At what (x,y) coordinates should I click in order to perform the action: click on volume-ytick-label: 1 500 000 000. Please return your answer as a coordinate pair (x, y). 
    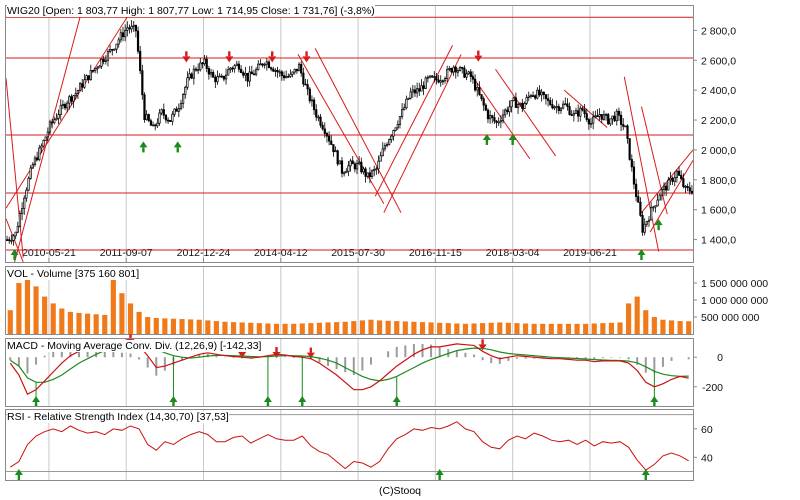
    Looking at the image, I should click on (734, 284).